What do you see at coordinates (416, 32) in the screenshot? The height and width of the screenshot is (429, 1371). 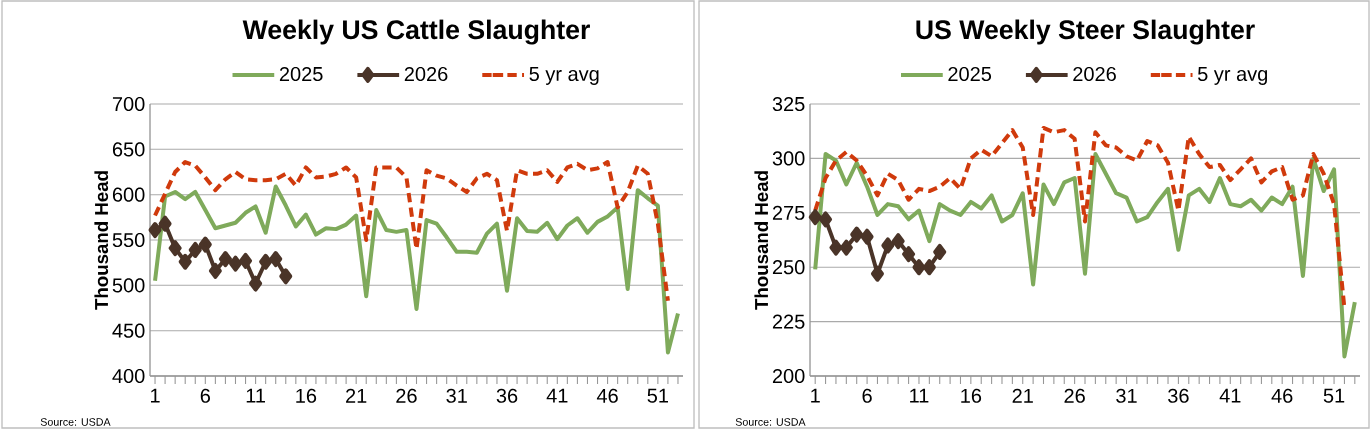 I see `chart-title: Weekly US Cattle Slaughter` at bounding box center [416, 32].